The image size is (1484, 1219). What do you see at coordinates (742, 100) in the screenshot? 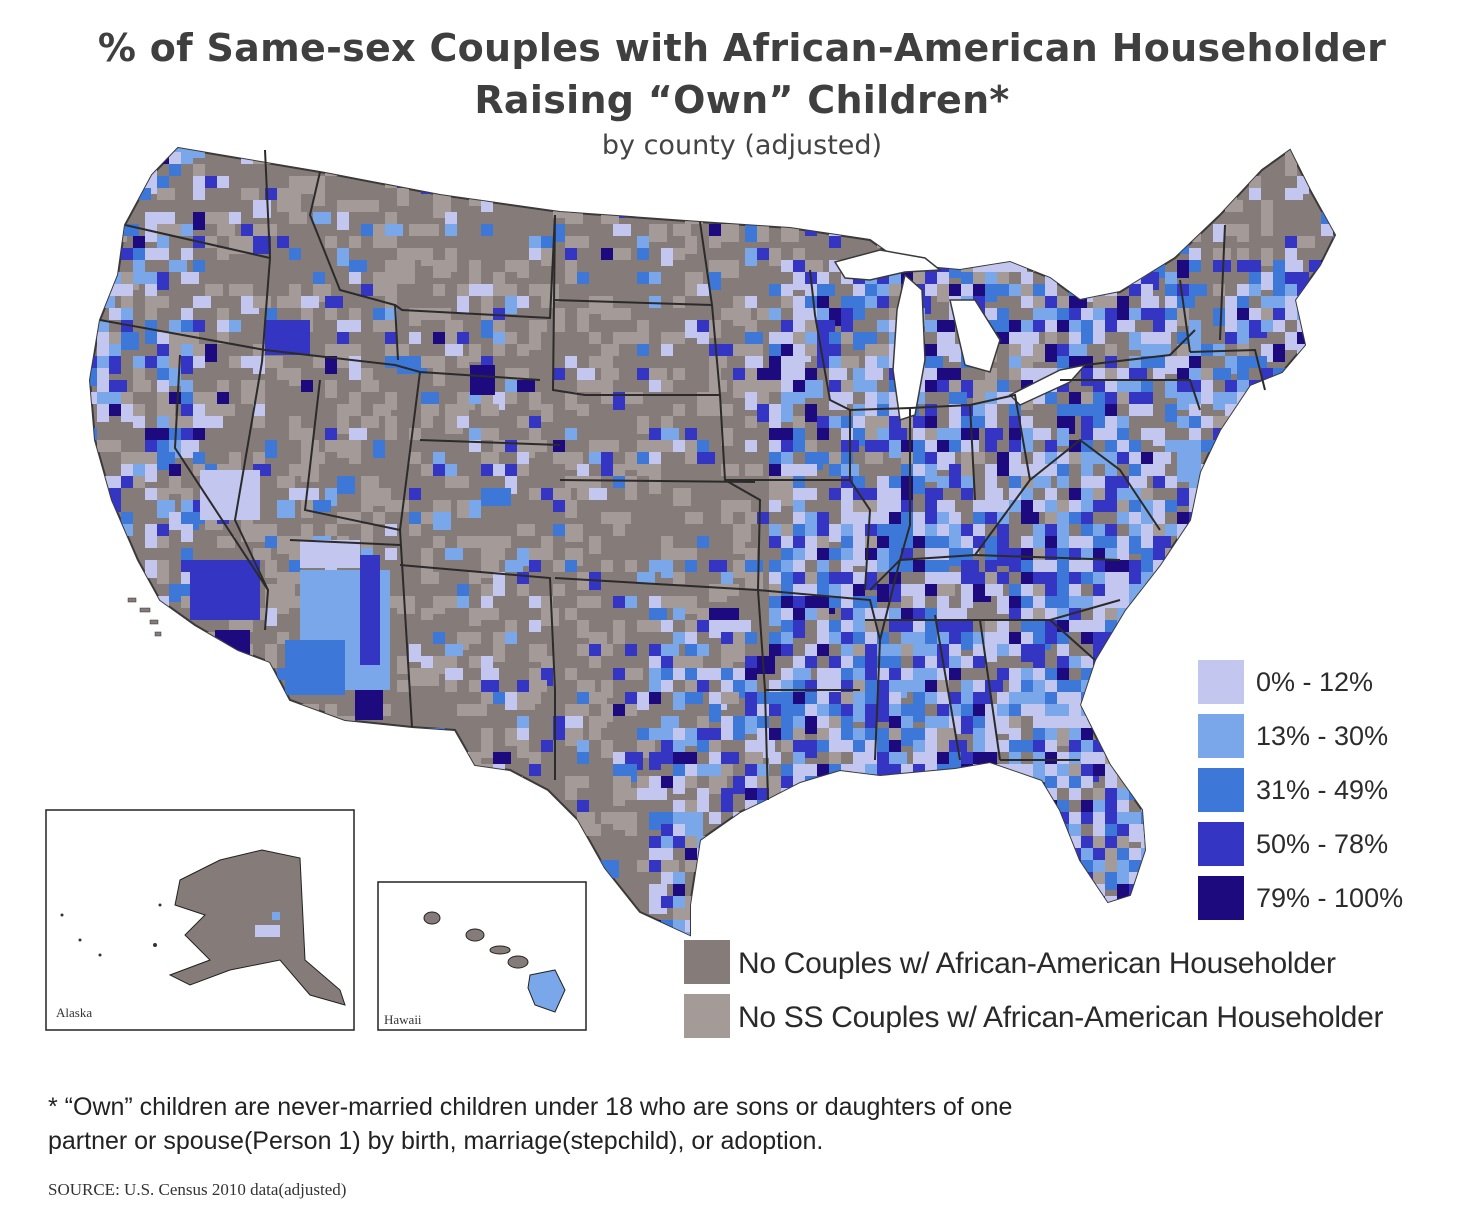
I see `title-line-2: Raising “Own” Children*` at bounding box center [742, 100].